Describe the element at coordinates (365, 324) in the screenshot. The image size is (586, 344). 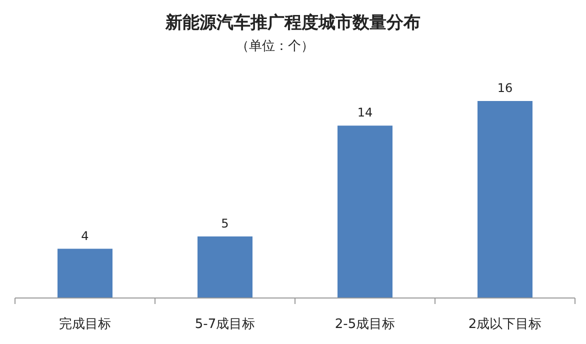
I see `x-tick-label: 2-5成目标` at that location.